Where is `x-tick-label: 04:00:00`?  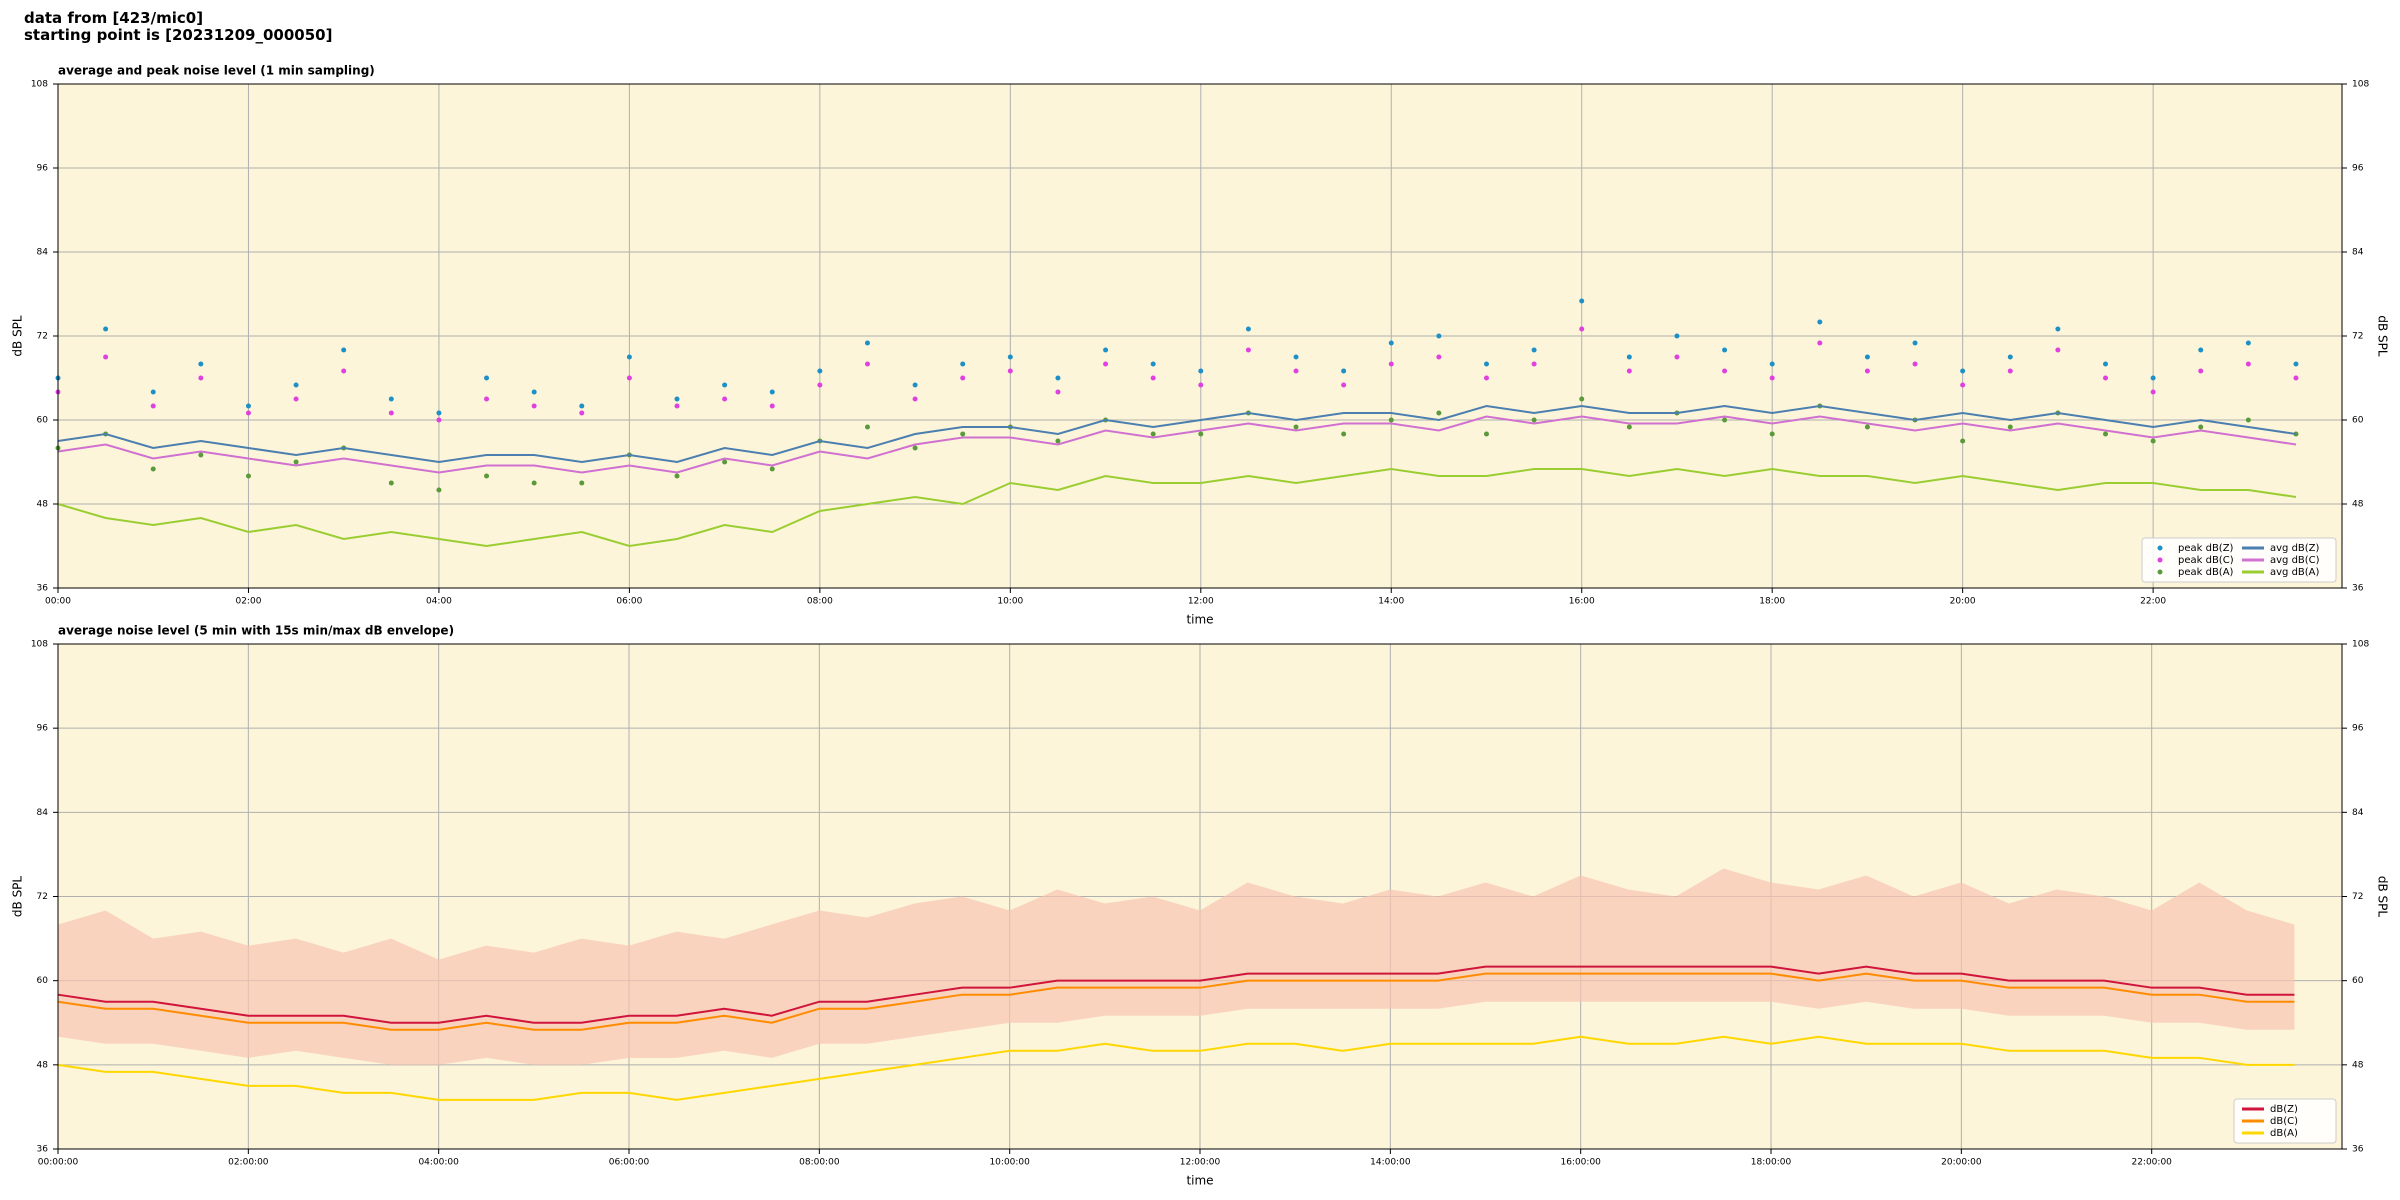
x-tick-label: 04:00:00 is located at coordinates (438, 1163).